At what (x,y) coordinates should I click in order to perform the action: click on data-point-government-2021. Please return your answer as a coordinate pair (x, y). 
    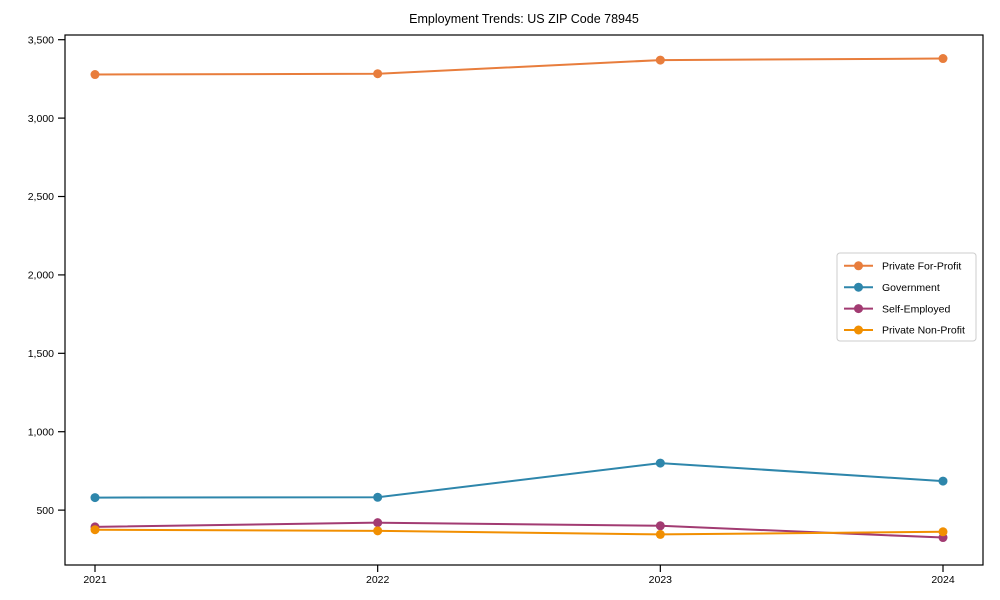
    Looking at the image, I should click on (95, 498).